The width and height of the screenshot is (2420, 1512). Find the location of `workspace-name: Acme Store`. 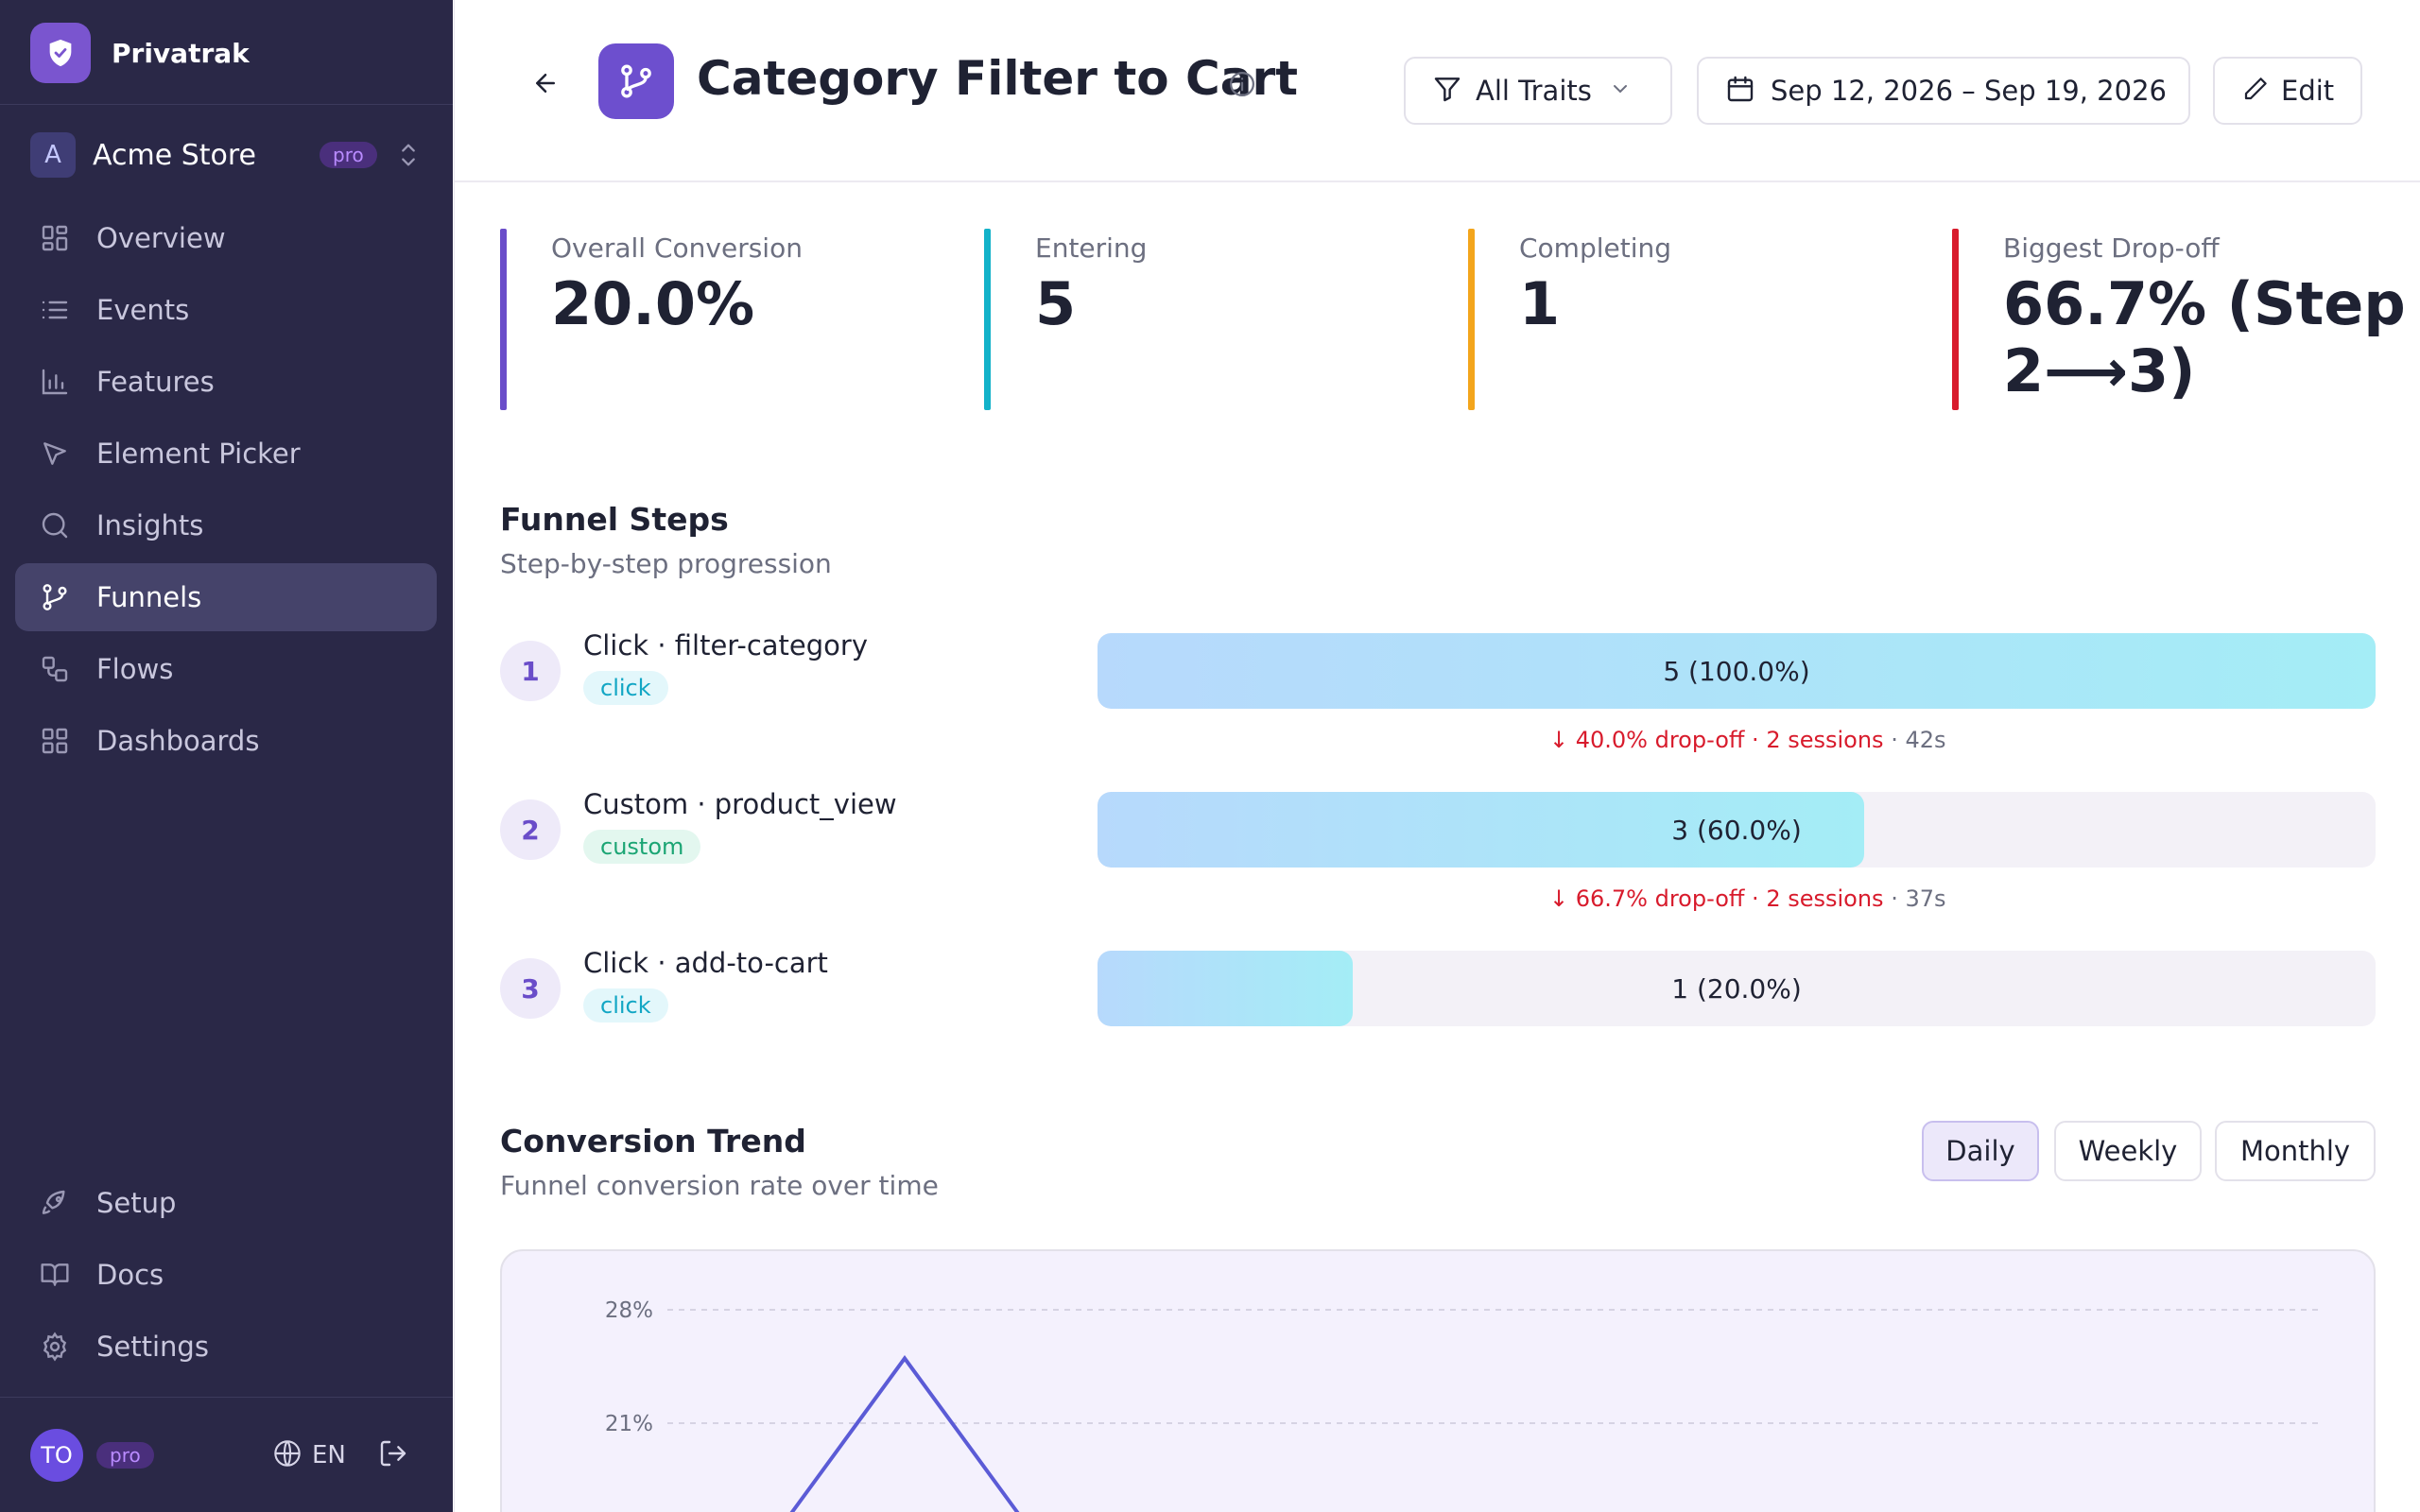

workspace-name: Acme Store is located at coordinates (174, 155).